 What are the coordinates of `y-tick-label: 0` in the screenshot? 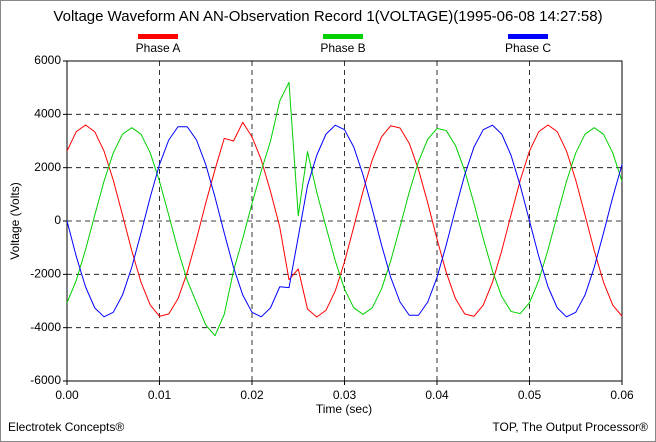 It's located at (57, 220).